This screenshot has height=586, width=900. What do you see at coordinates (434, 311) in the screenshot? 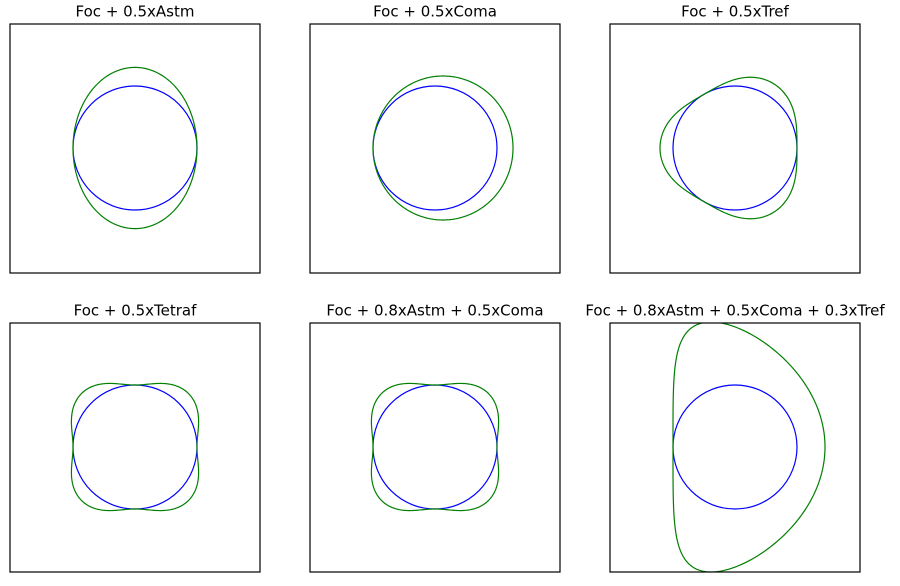
I see `panel-title: Foc + 0.8xAstm + 0.5xComa` at bounding box center [434, 311].